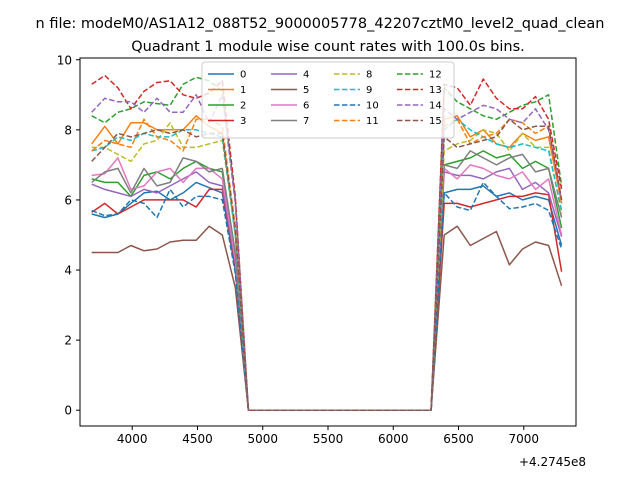 This screenshot has width=640, height=480. Describe the element at coordinates (290, 90) in the screenshot. I see `legend-item: 5` at that location.